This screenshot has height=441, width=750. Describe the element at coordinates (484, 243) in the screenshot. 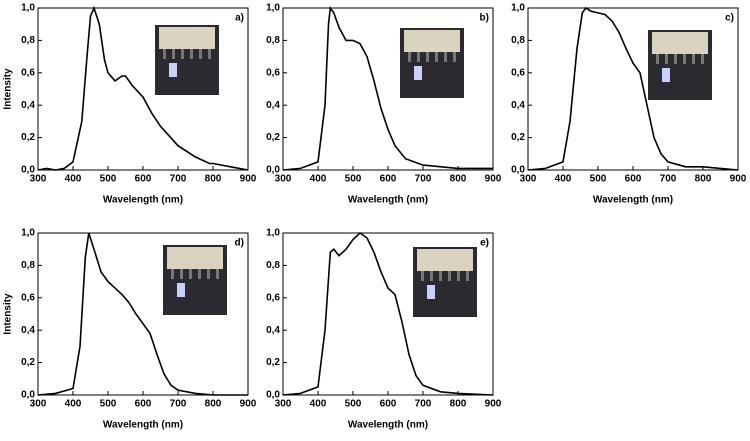

I see `panel-label: e)` at that location.